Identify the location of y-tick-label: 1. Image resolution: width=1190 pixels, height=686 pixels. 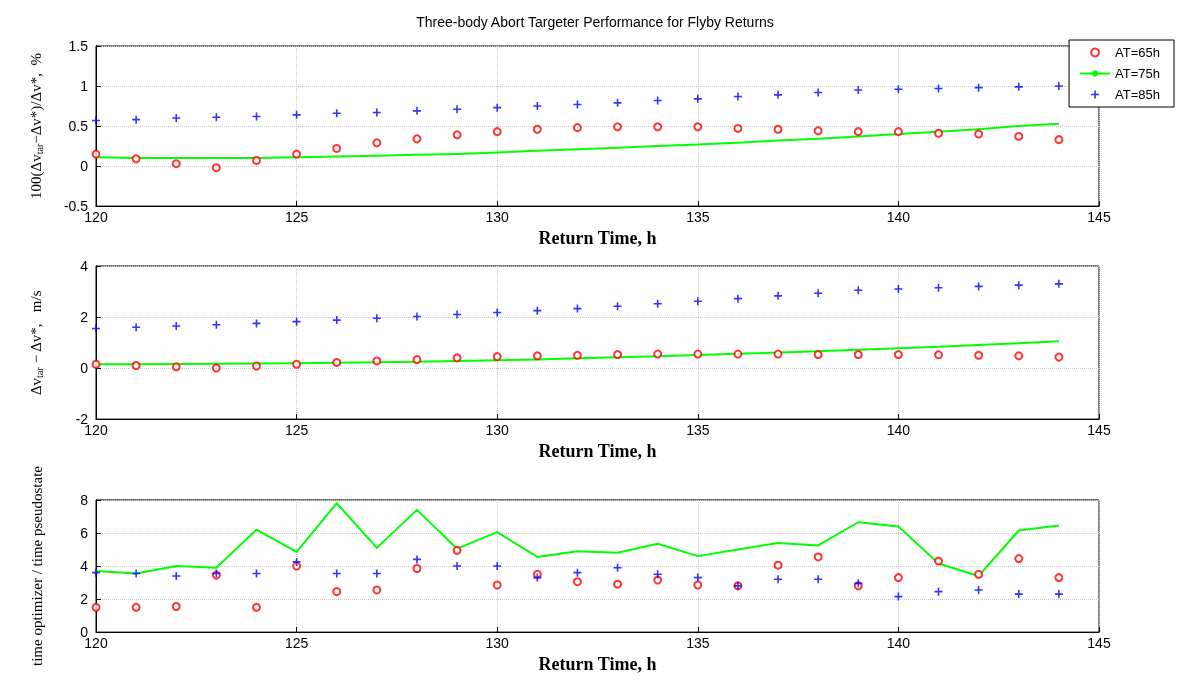
(84, 86).